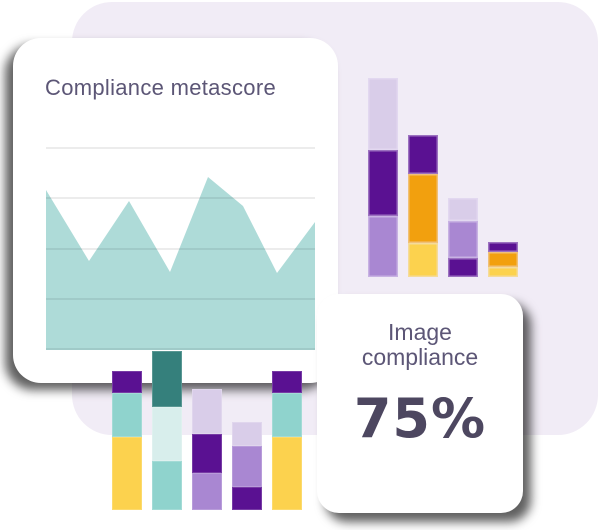  Describe the element at coordinates (160, 87) in the screenshot. I see `metascore-card-title: Compliance metascore` at that location.